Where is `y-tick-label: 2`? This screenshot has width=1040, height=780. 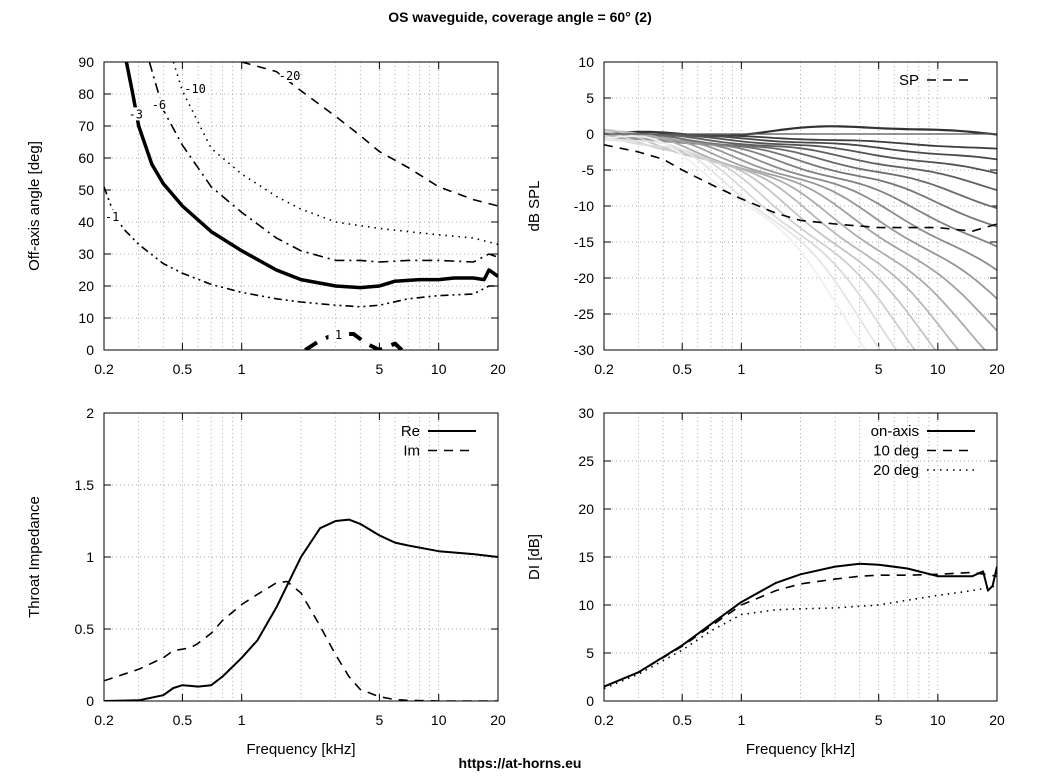
y-tick-label: 2 is located at coordinates (90, 413).